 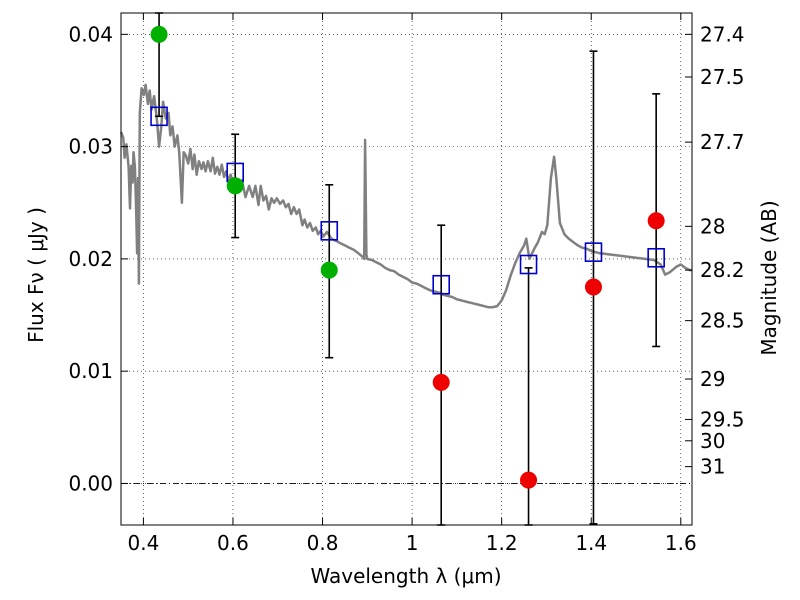 What do you see at coordinates (712, 441) in the screenshot?
I see `magnitude-tick-label: 30` at bounding box center [712, 441].